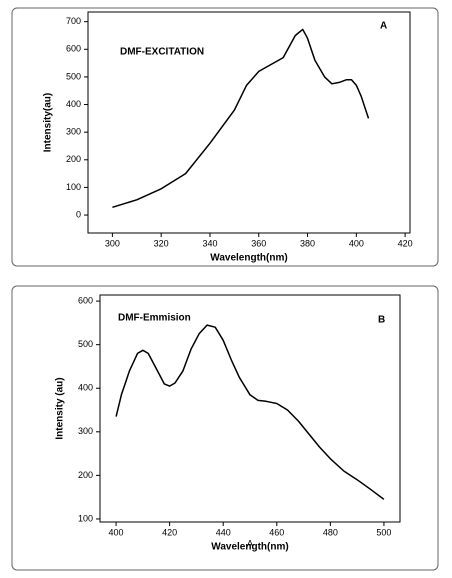 This screenshot has height=578, width=452. What do you see at coordinates (276, 532) in the screenshot?
I see `x-tick-label: 460` at bounding box center [276, 532].